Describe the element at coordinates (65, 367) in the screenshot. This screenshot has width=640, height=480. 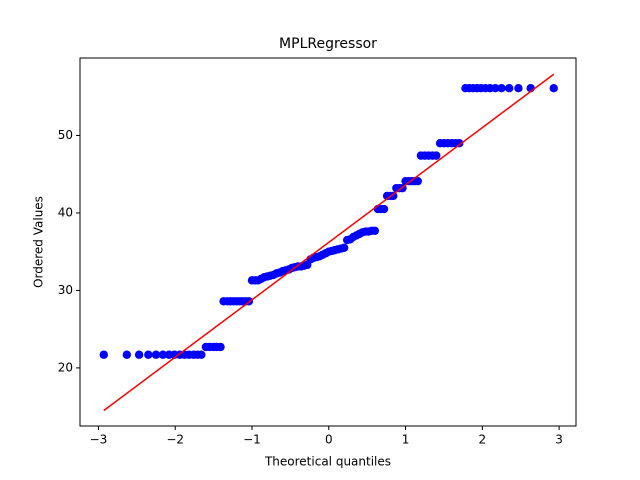
I see `y-tick-label: 20` at that location.